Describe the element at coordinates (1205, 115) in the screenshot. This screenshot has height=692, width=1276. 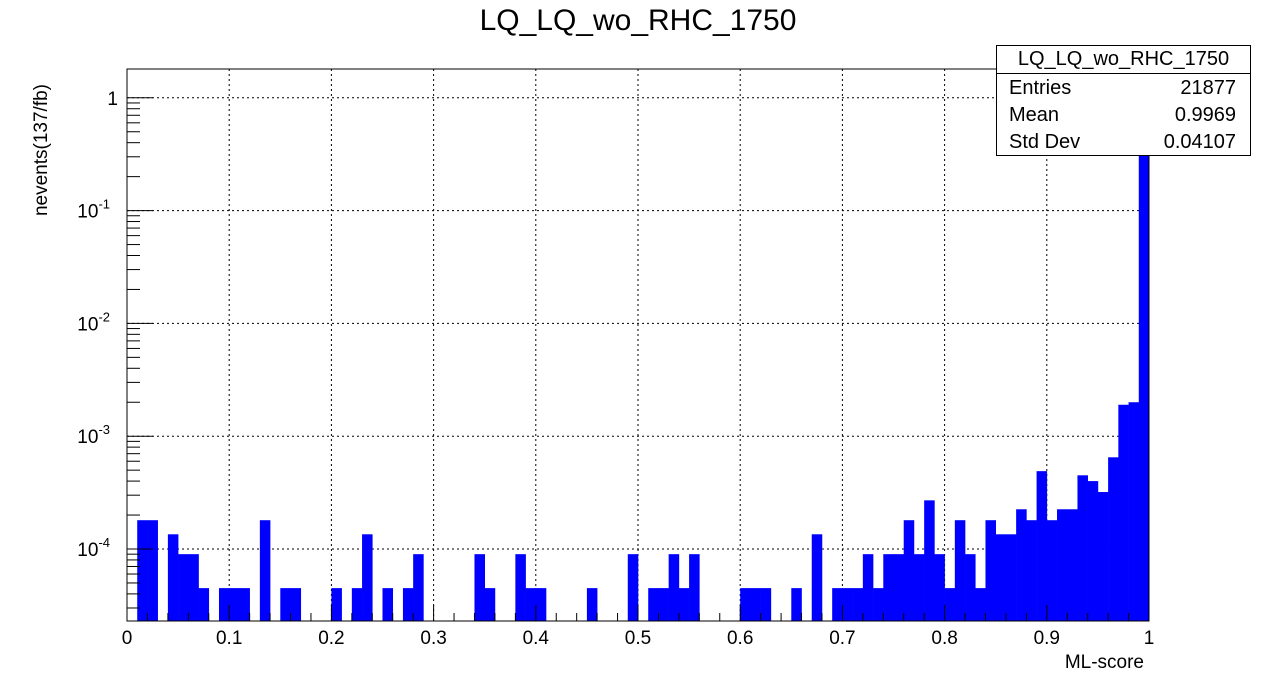
I see `stats-mean-value: 0.9969` at that location.